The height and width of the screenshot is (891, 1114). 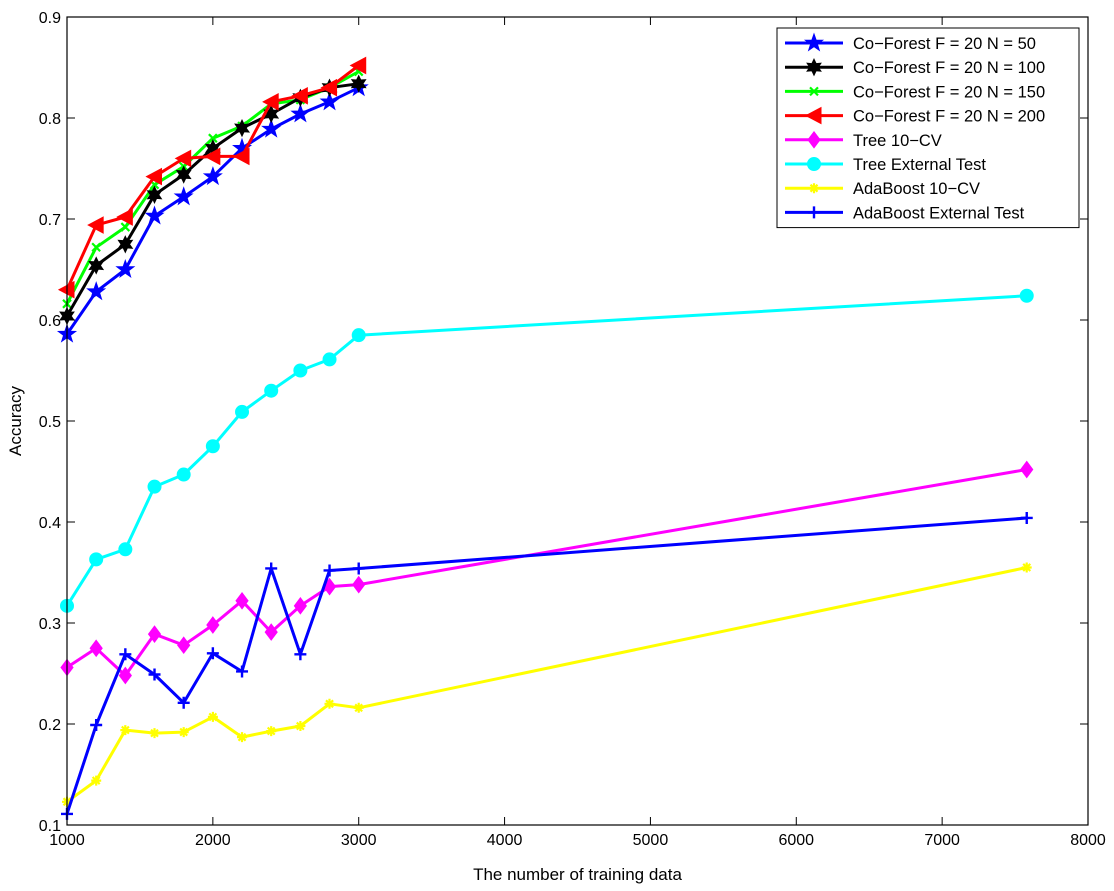 What do you see at coordinates (651, 840) in the screenshot?
I see `x-tick-label: 5000` at bounding box center [651, 840].